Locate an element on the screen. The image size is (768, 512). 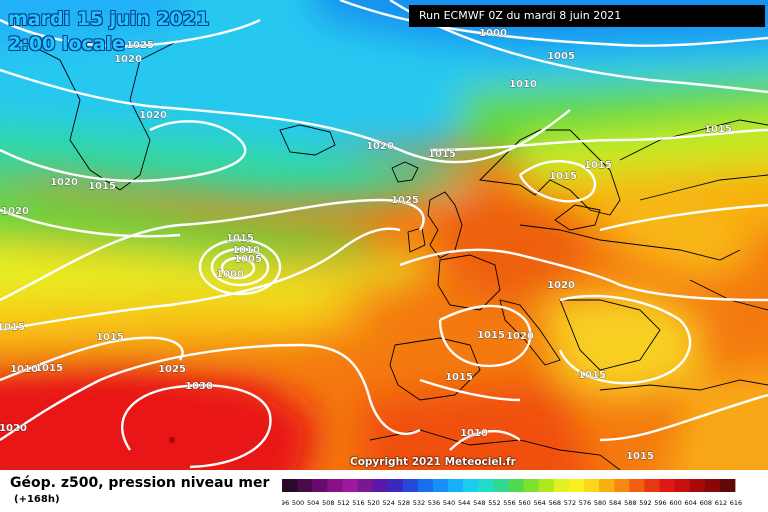
color-scale-label: 580 is located at coordinates (600, 503).